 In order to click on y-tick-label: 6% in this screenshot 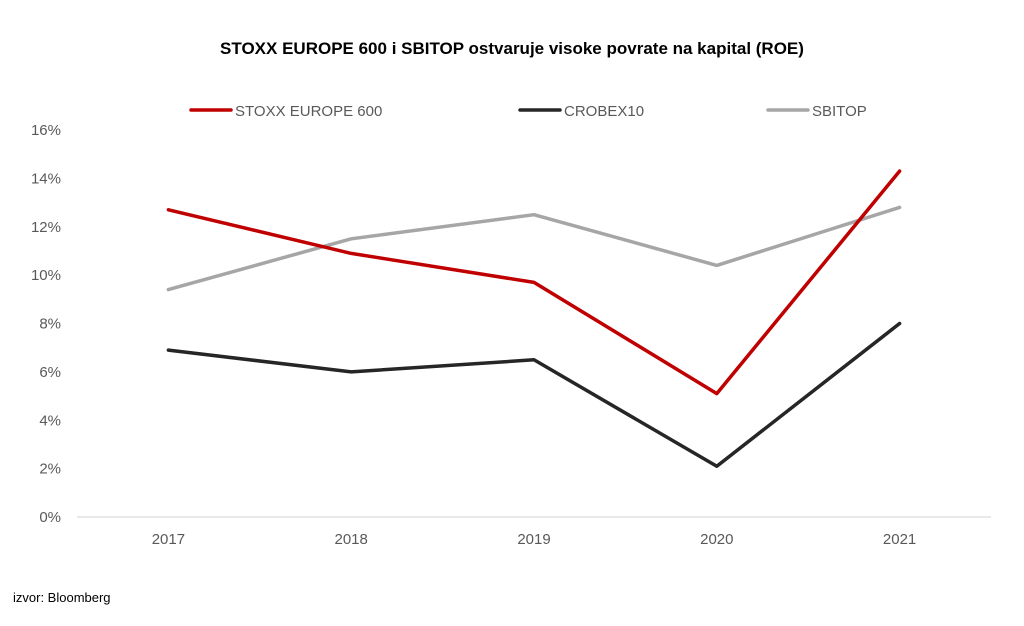, I will do `click(50, 372)`.